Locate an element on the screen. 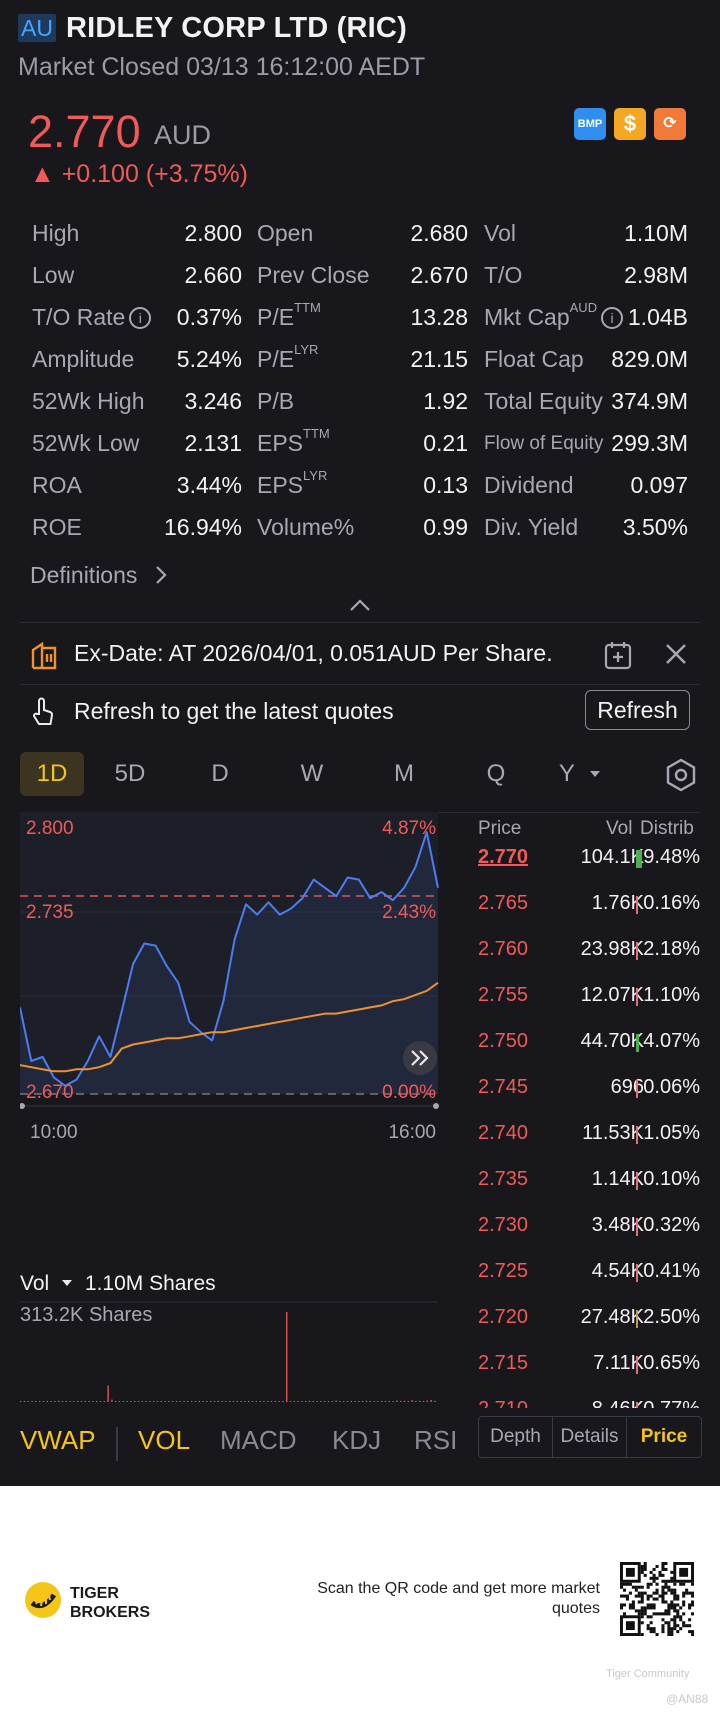  tab-kdj: KDJ is located at coordinates (357, 1440).